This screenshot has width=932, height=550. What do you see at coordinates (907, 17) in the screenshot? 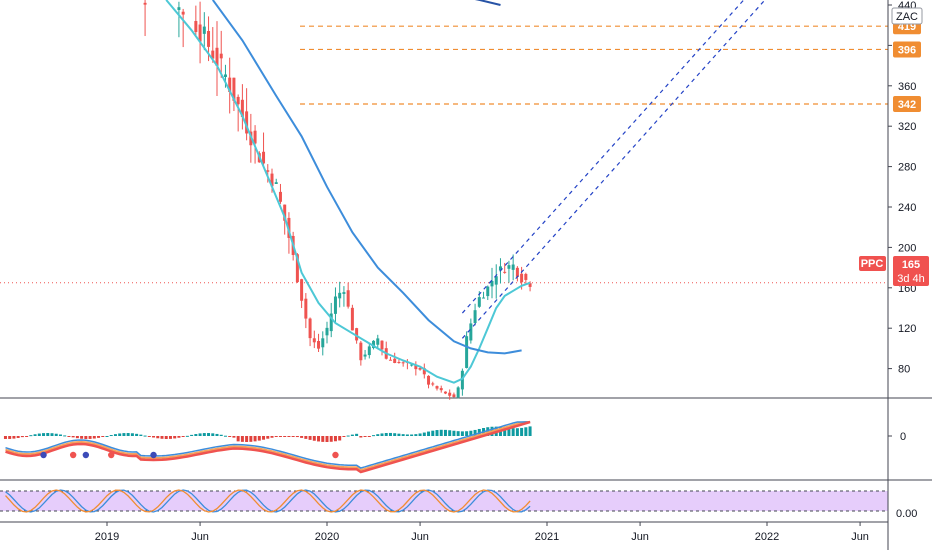
I see `symbol-tag-text: ZAC` at bounding box center [907, 17].